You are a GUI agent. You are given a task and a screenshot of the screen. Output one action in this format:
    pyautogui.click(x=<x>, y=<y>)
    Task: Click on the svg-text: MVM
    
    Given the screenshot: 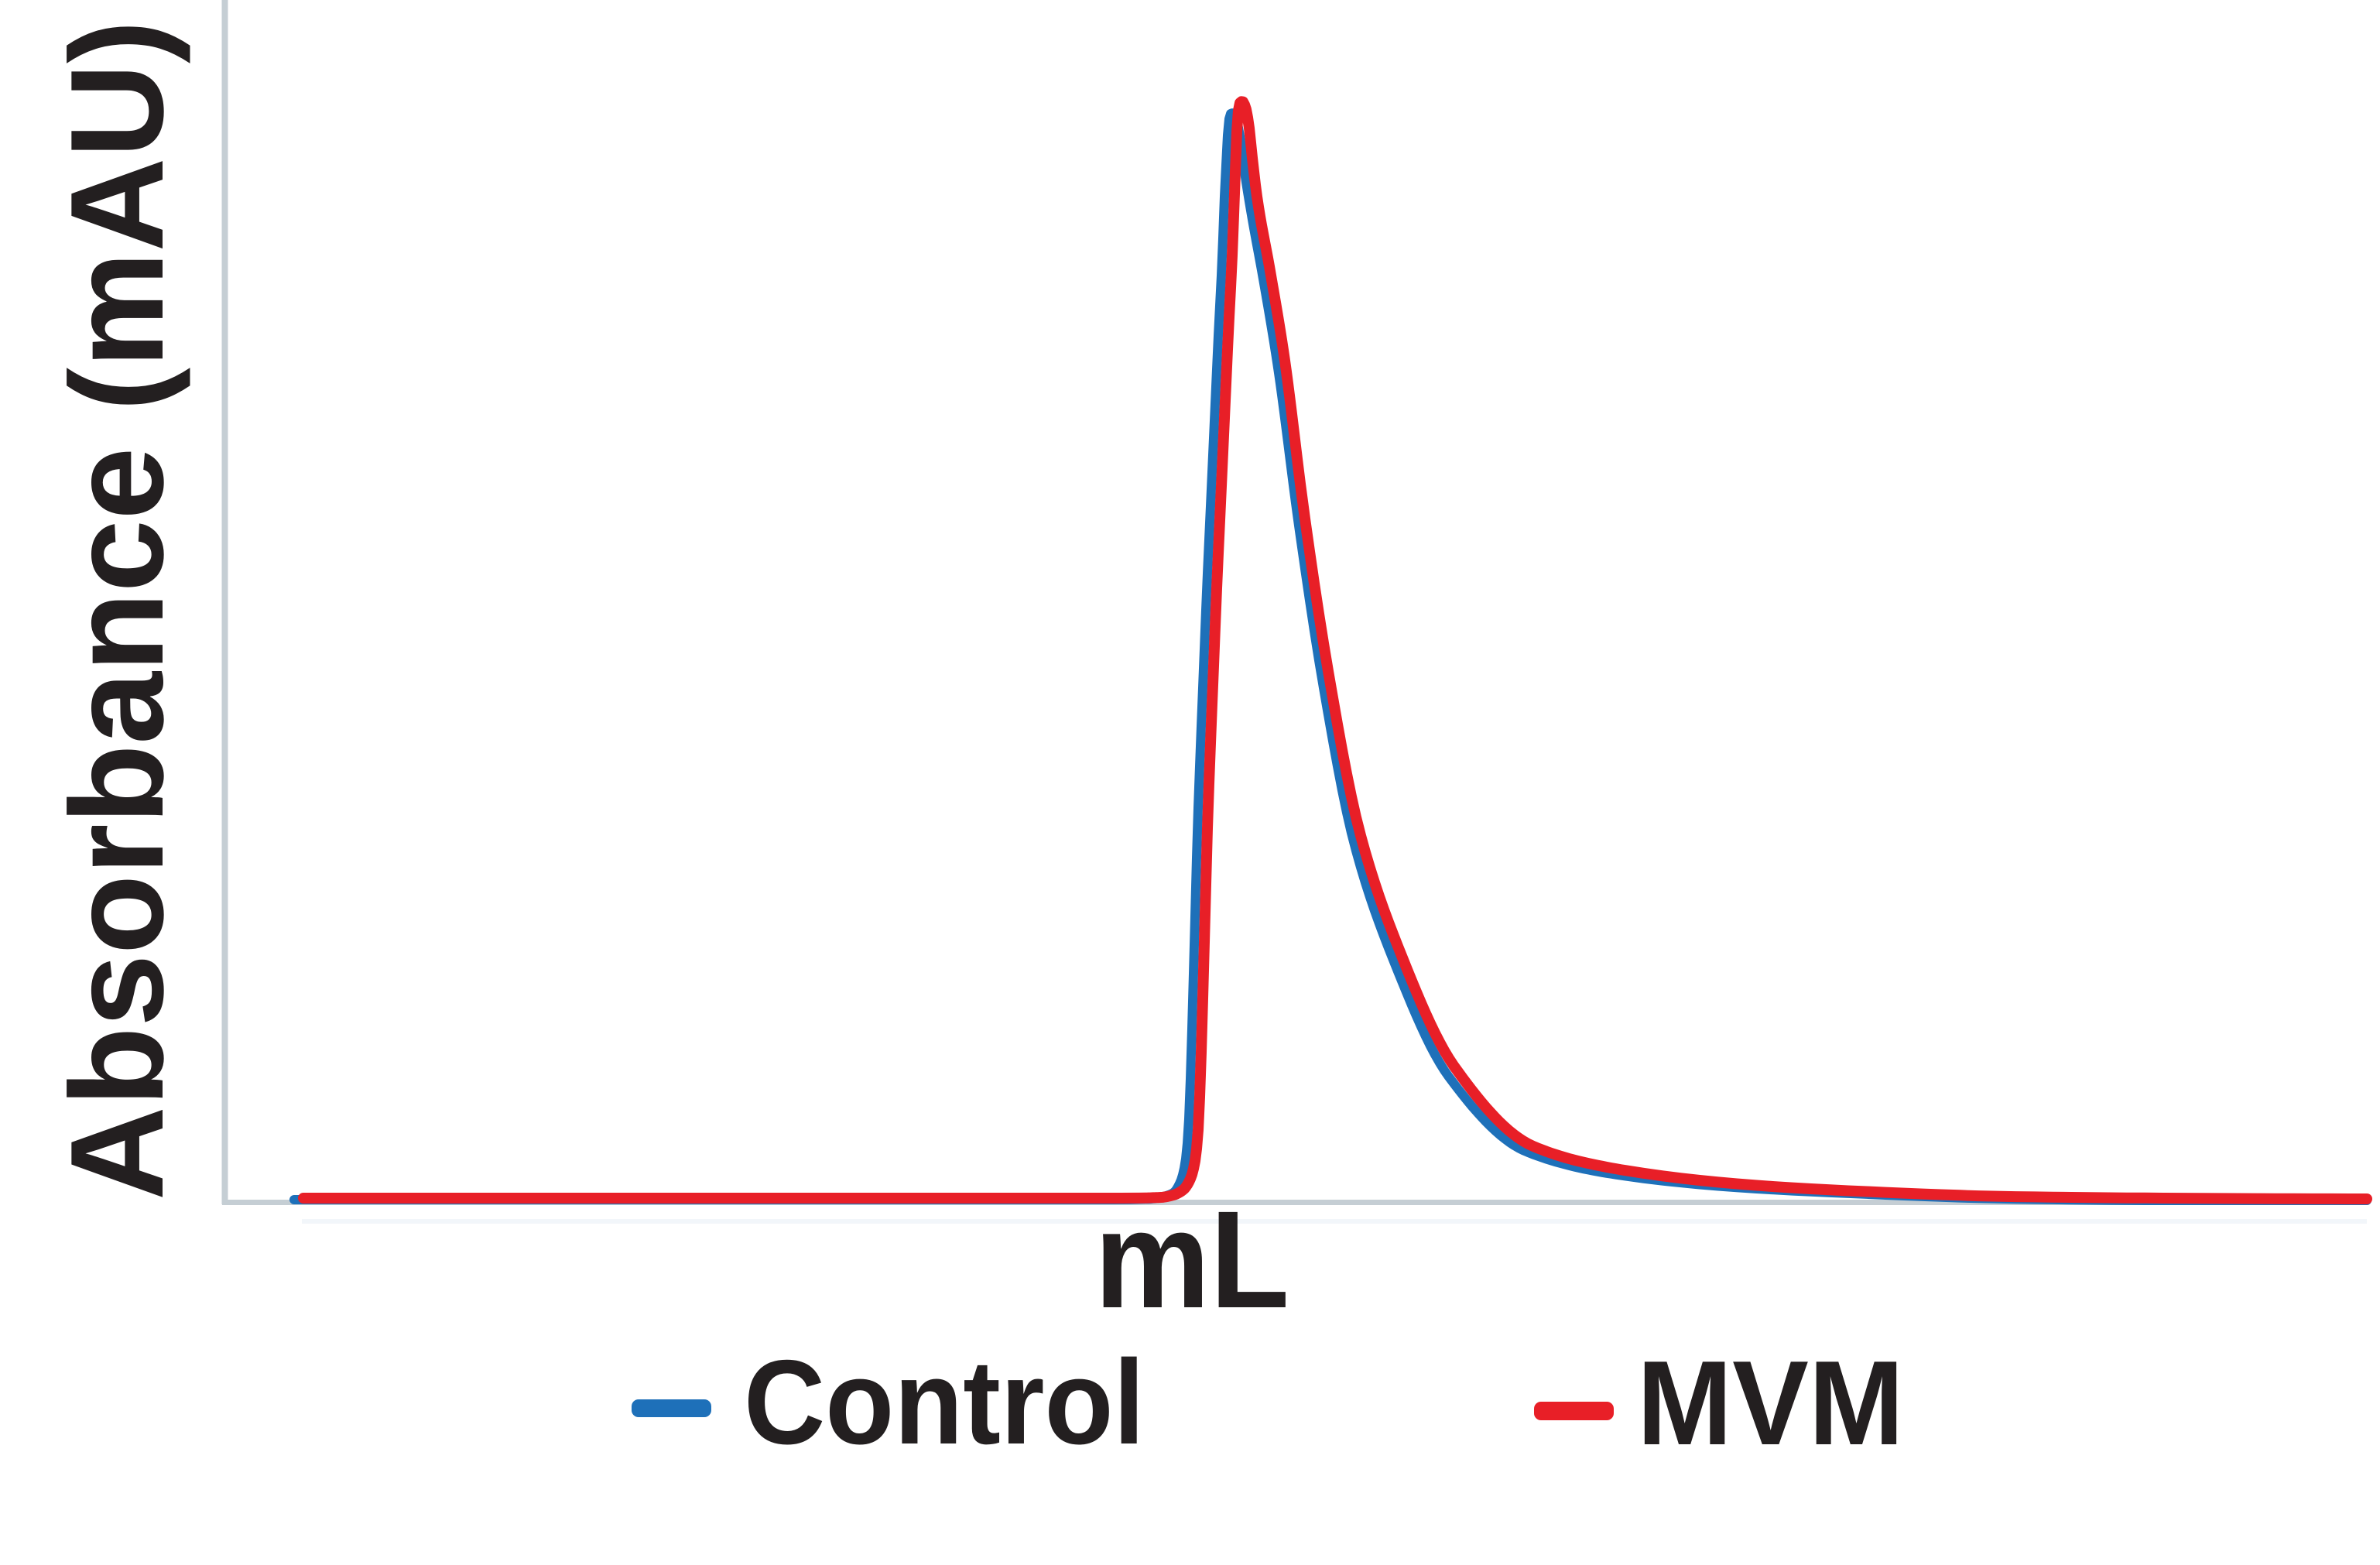 What is the action you would take?
    pyautogui.click(x=1770, y=1403)
    